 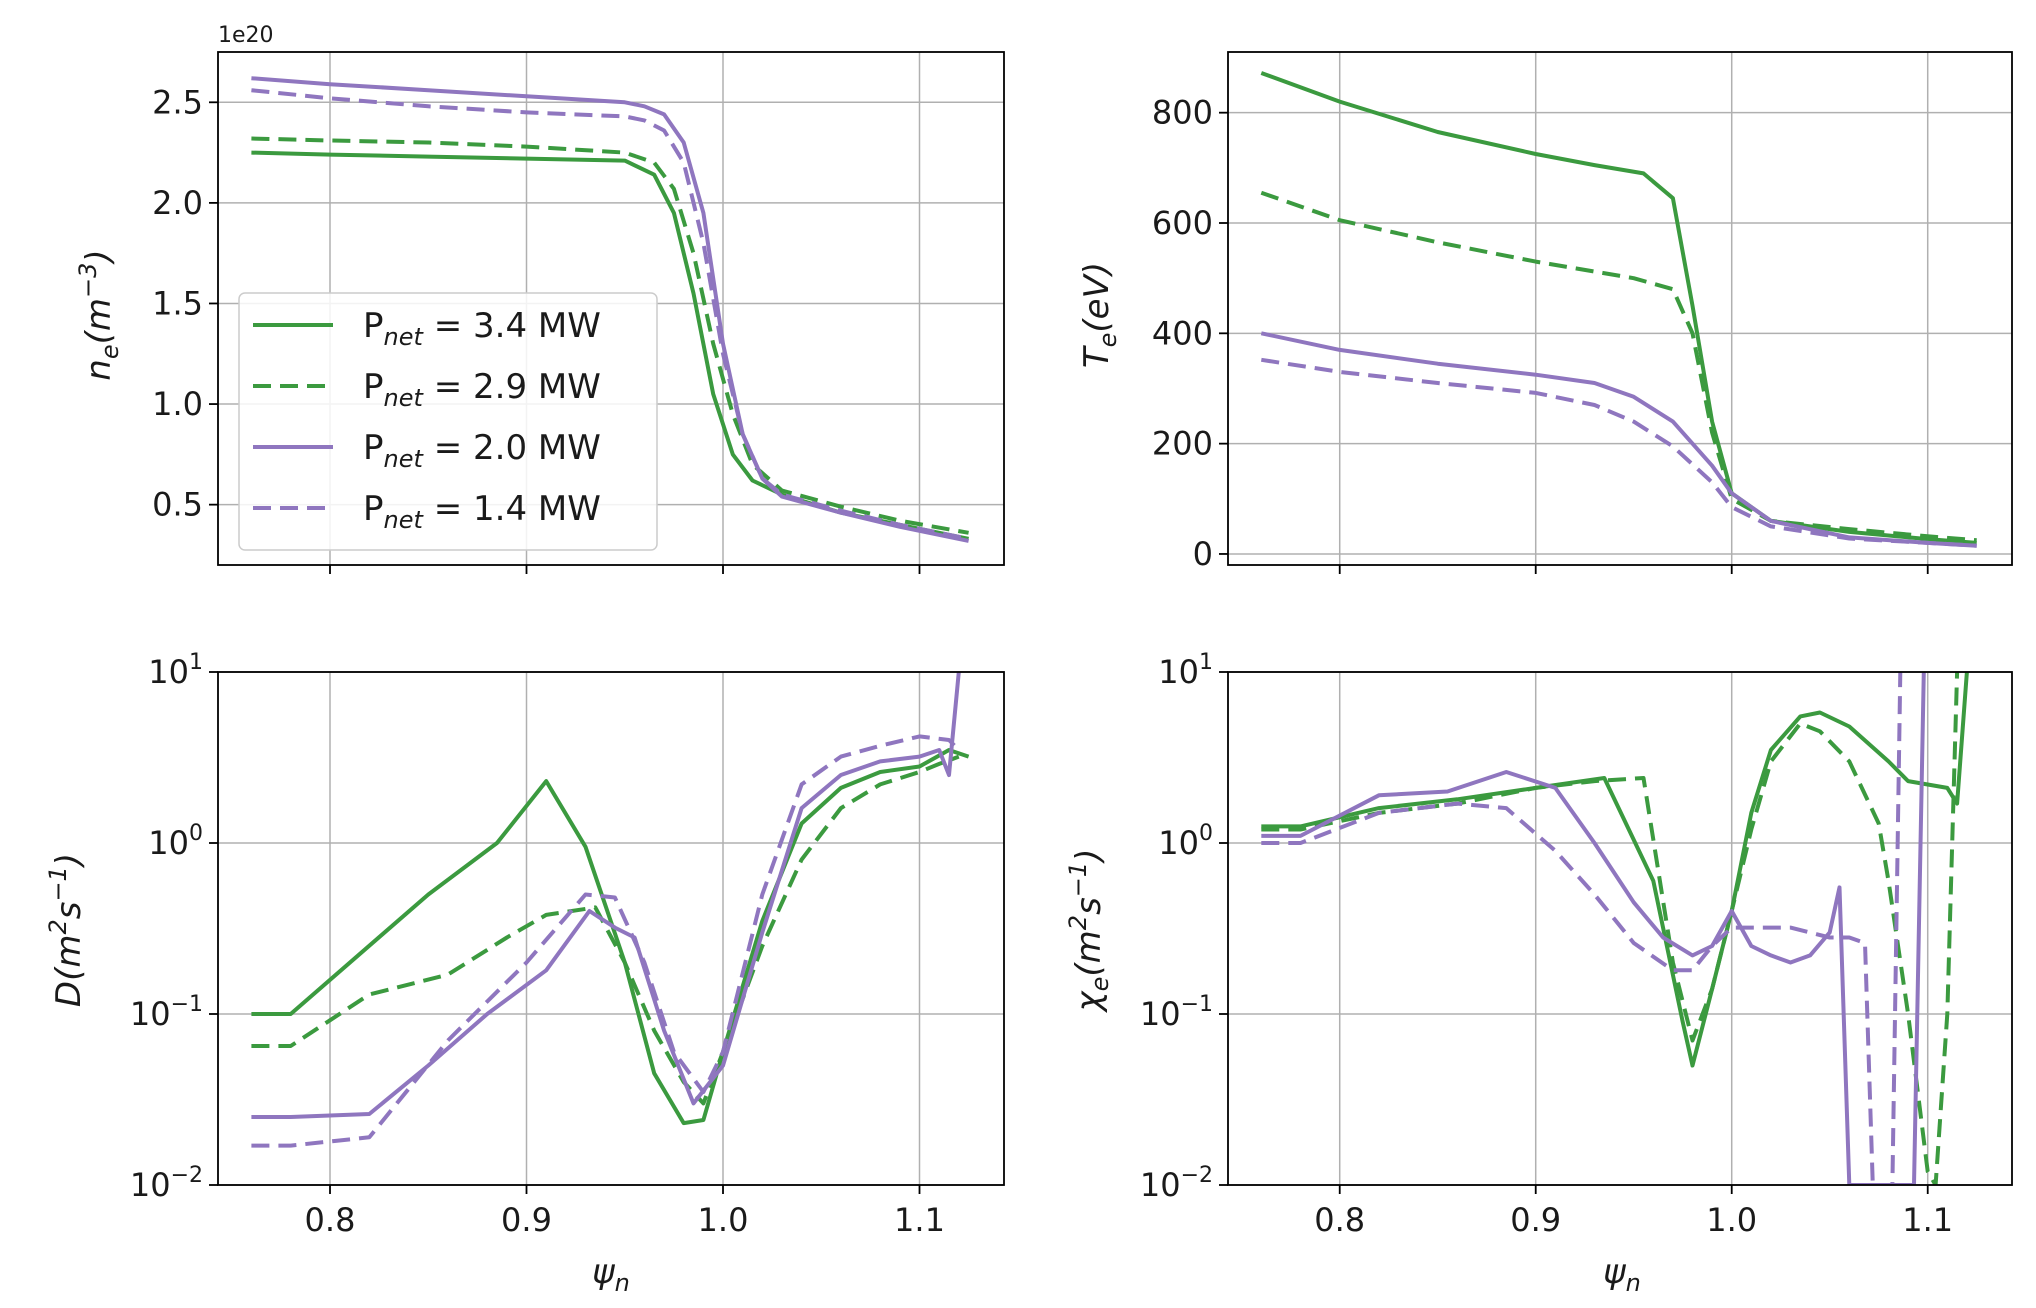 I want to click on legend-label-1-4mw: Pnet = 1.4 MW, so click(x=482, y=511).